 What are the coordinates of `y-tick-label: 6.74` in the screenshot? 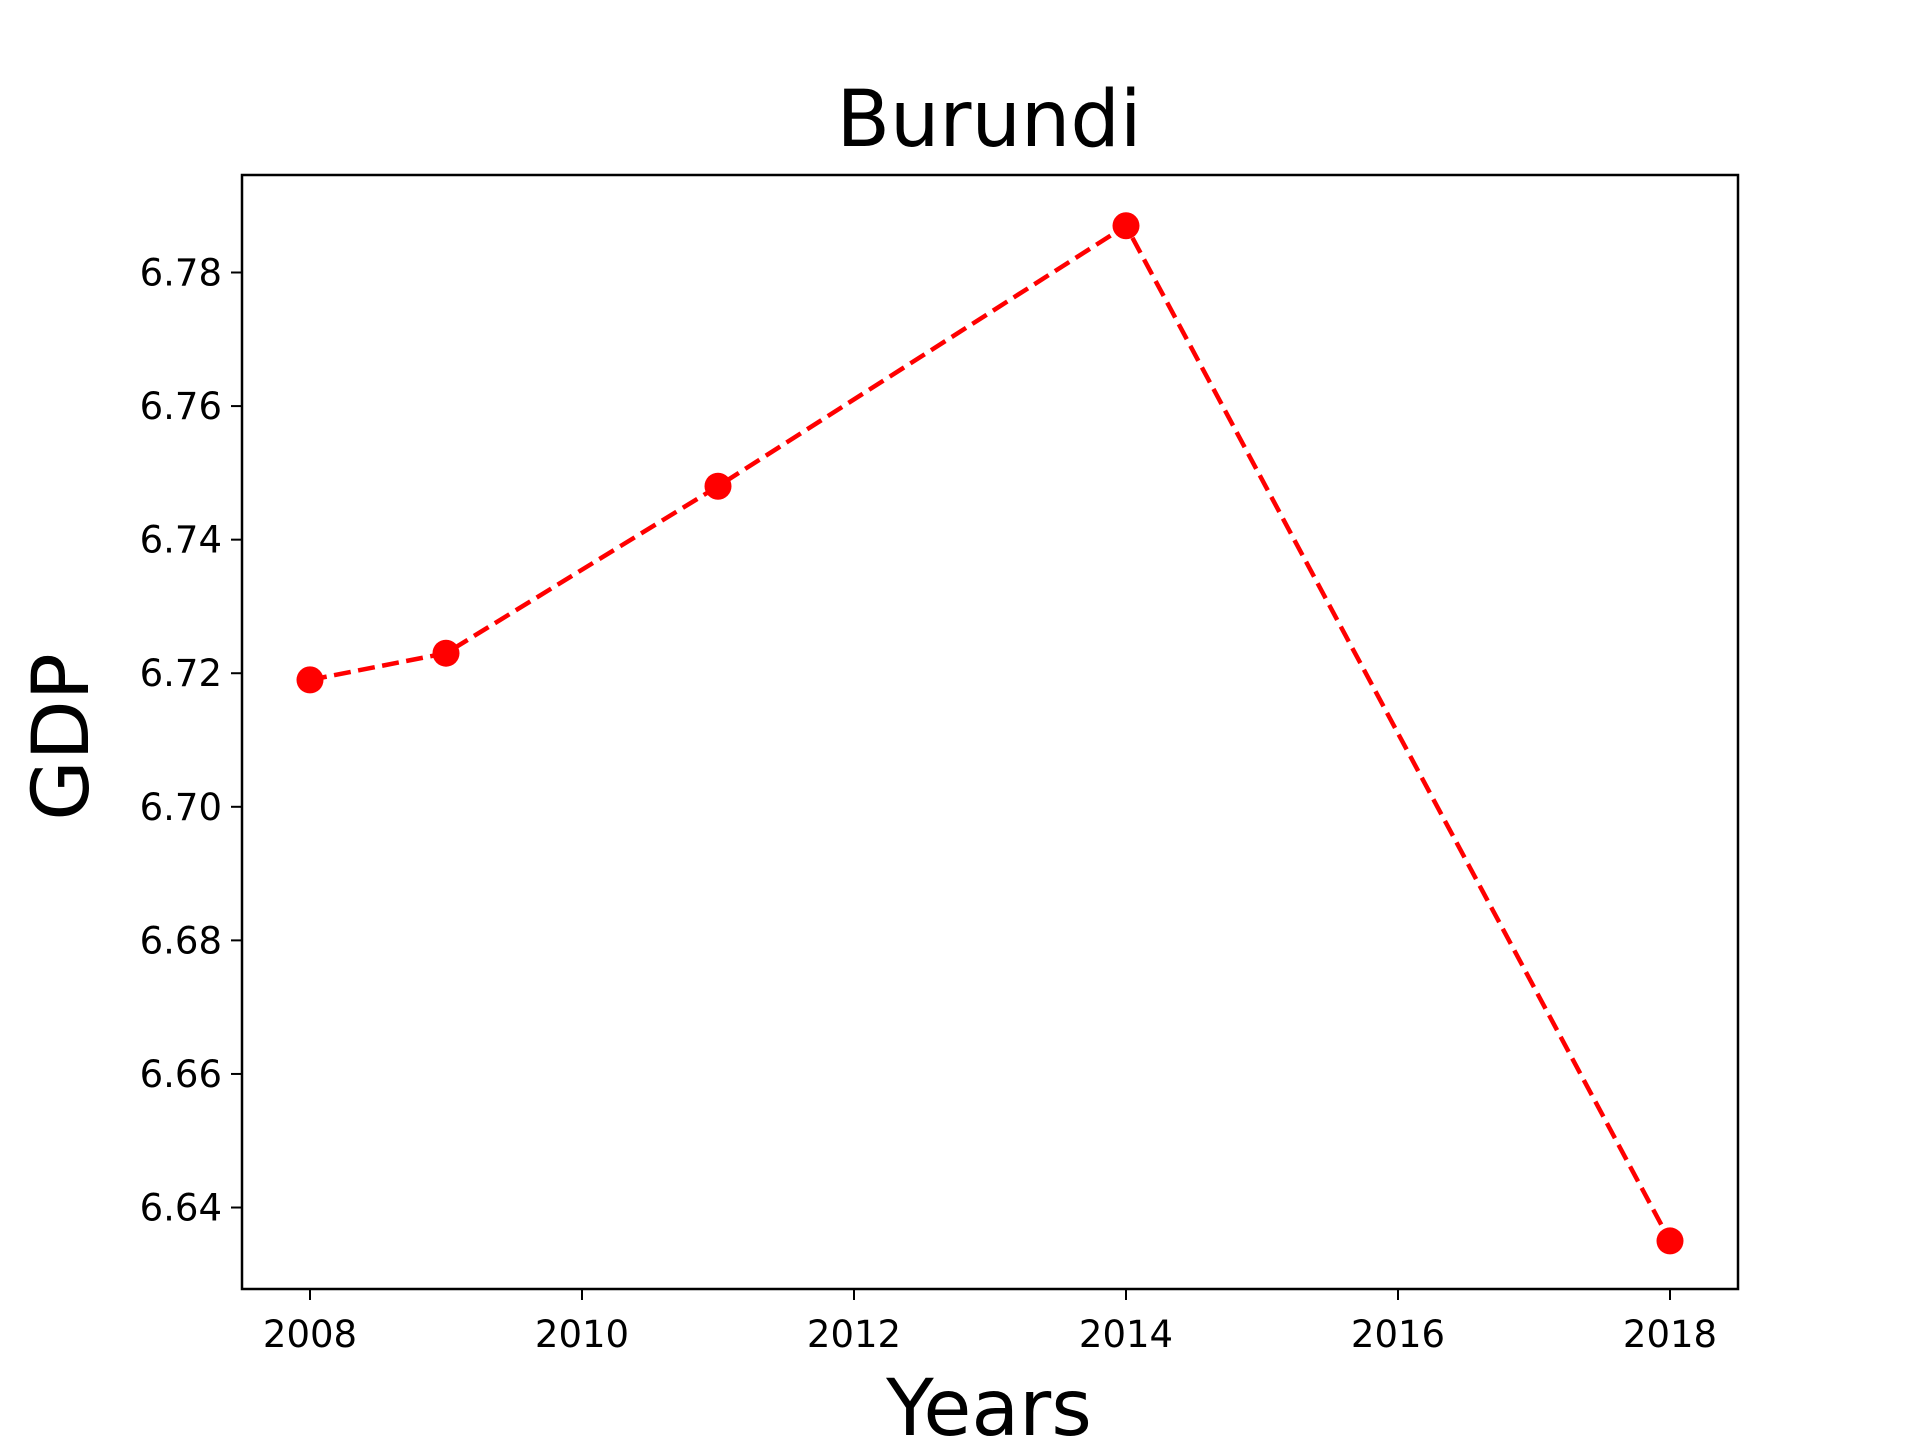 It's located at (181, 540).